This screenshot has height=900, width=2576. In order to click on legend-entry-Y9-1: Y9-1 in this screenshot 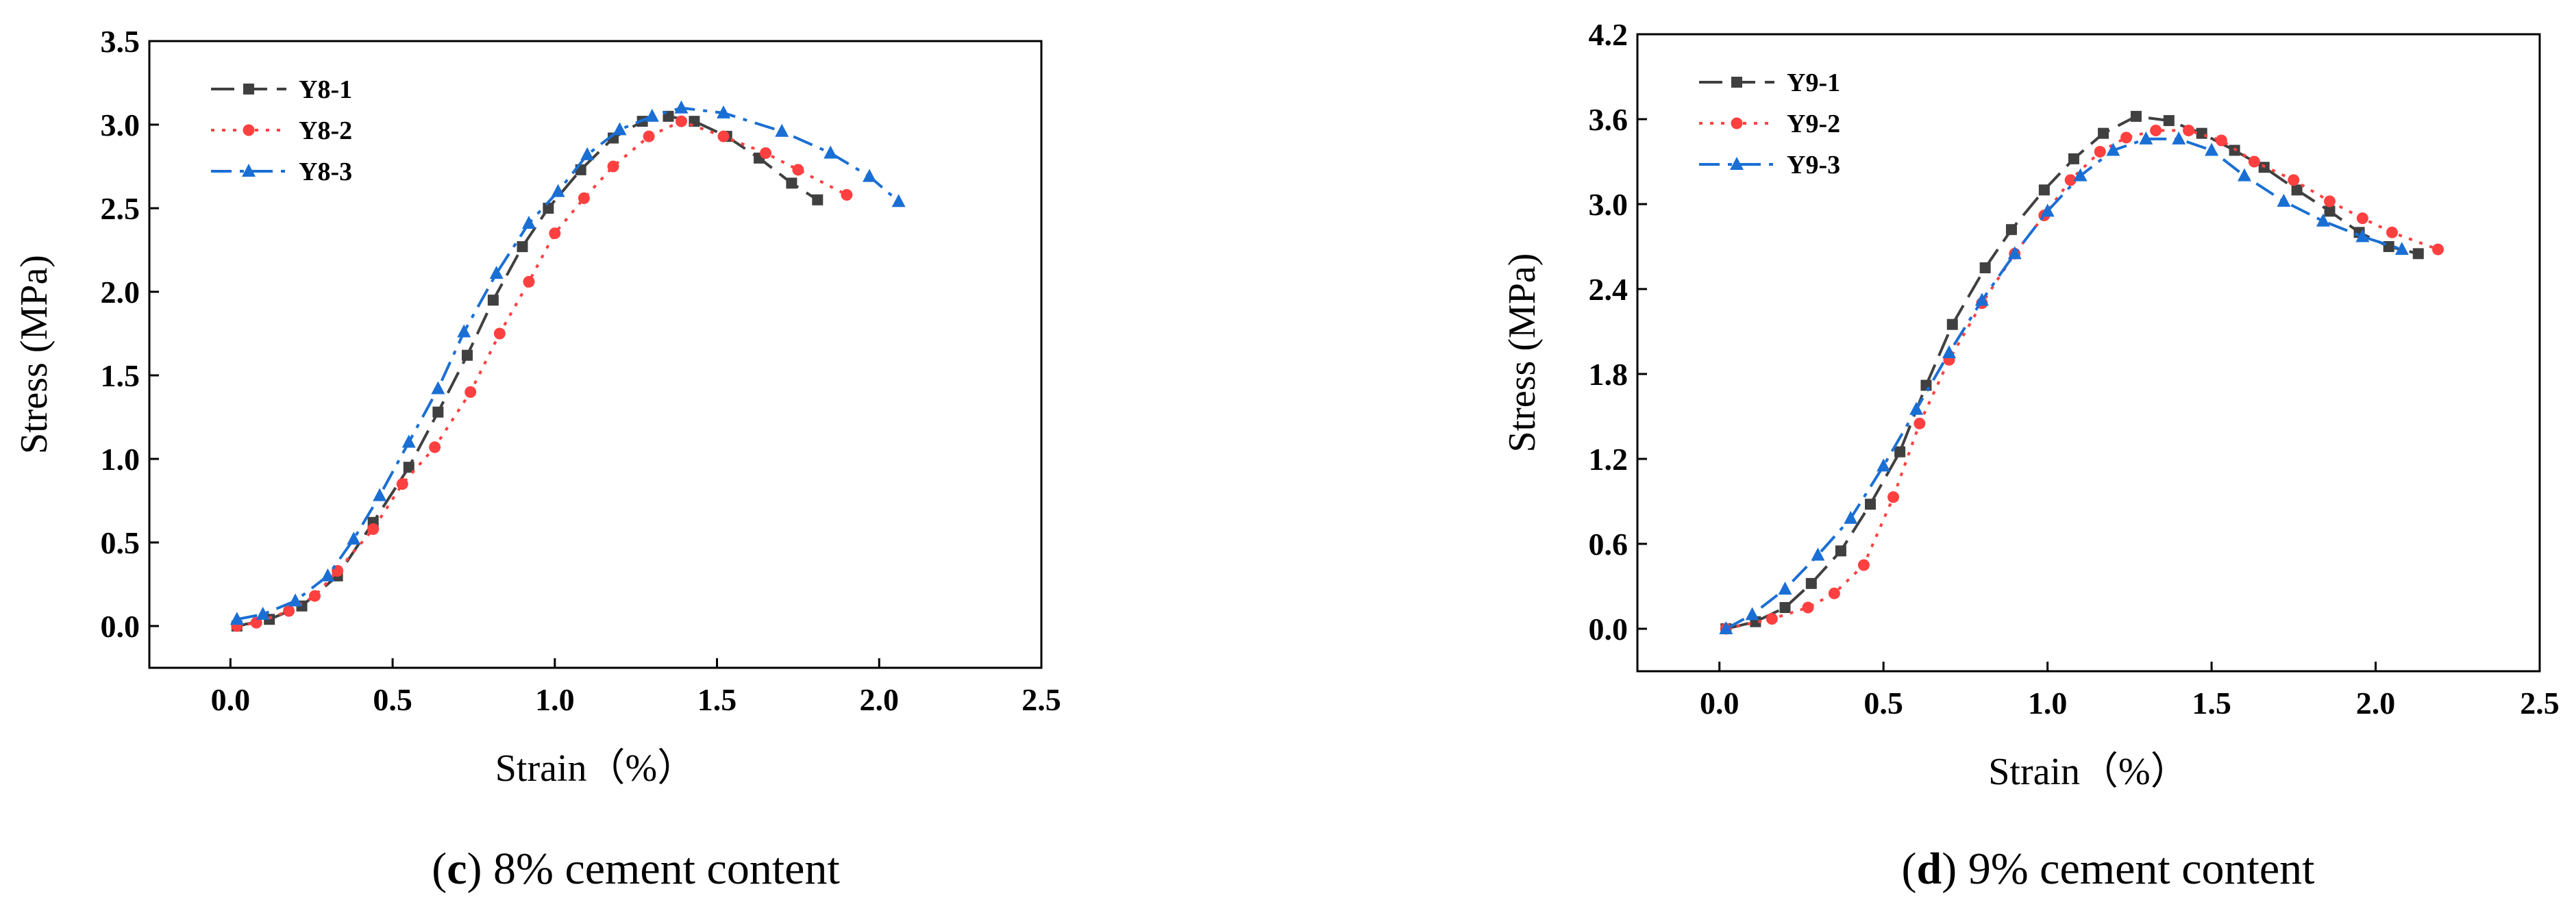, I will do `click(1769, 82)`.